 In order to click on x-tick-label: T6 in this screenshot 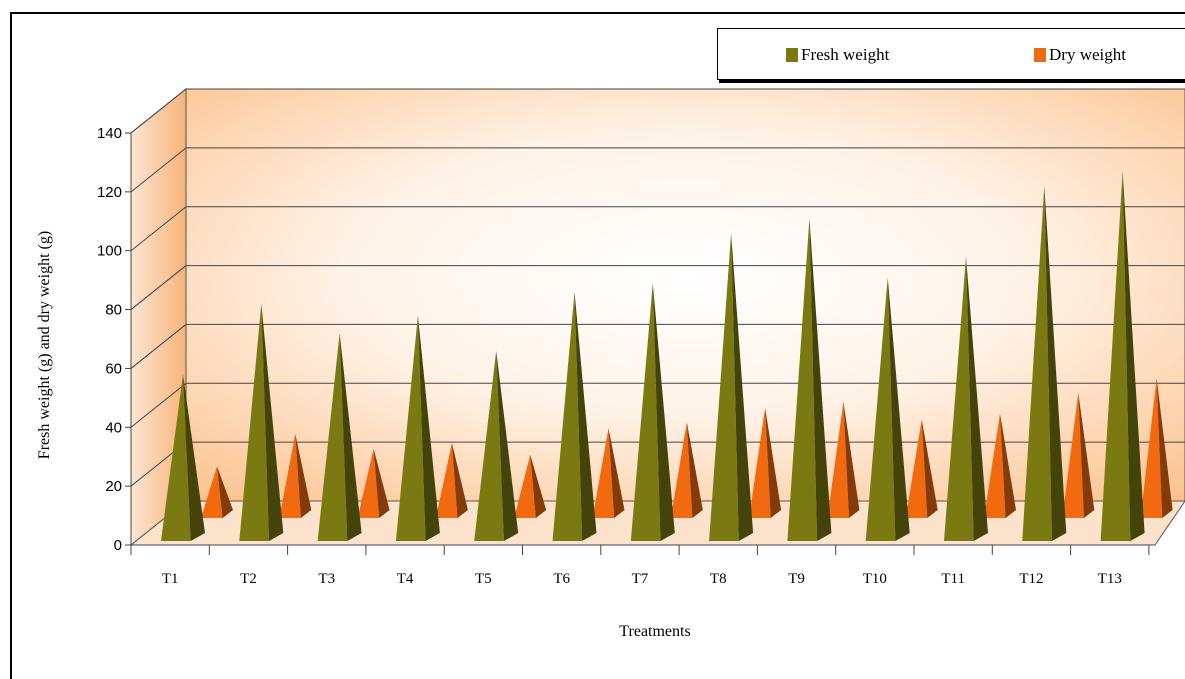, I will do `click(561, 579)`.